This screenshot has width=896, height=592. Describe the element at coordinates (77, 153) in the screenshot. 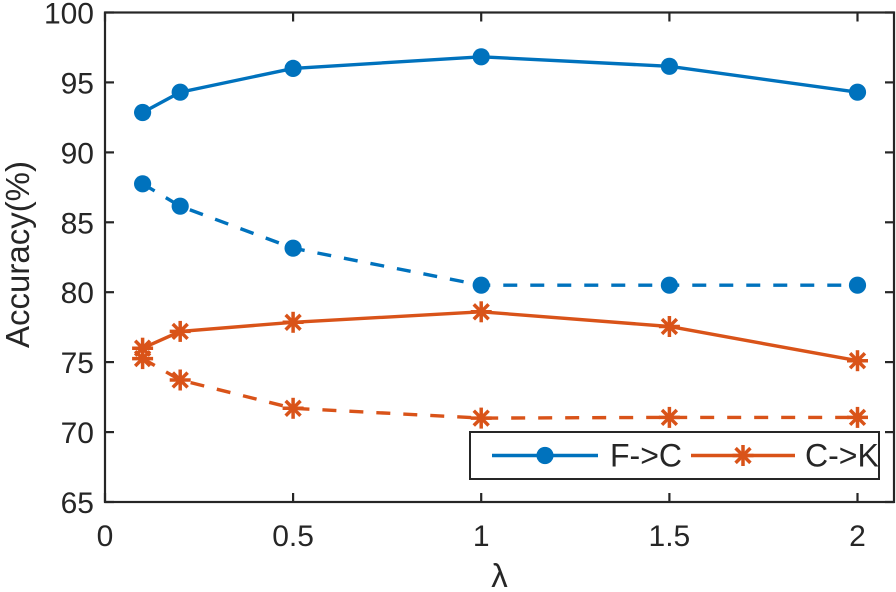

I see `svg-text: 90` at that location.